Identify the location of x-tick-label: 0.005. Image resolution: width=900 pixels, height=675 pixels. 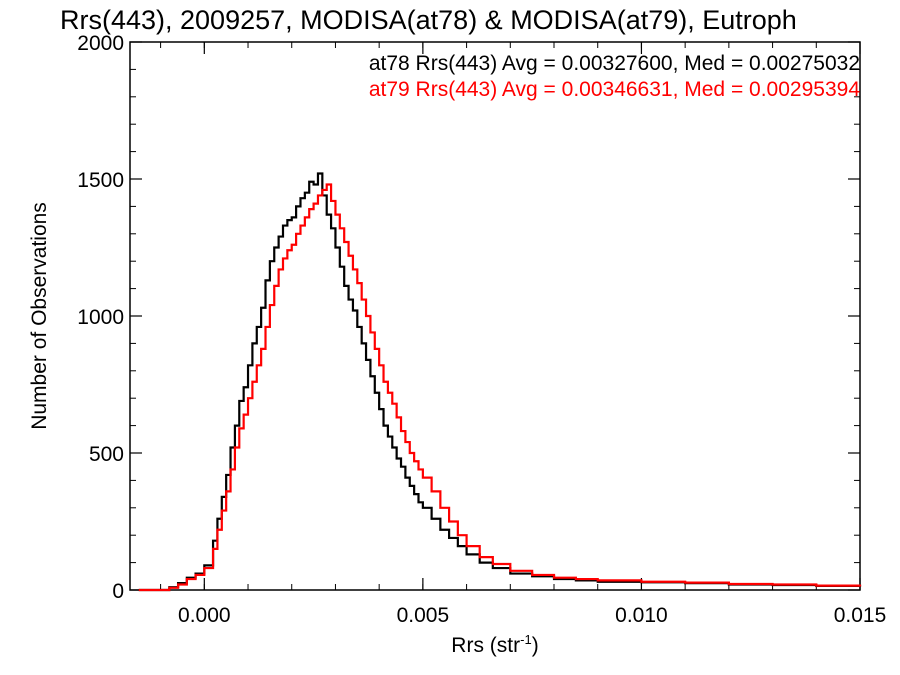
(423, 615).